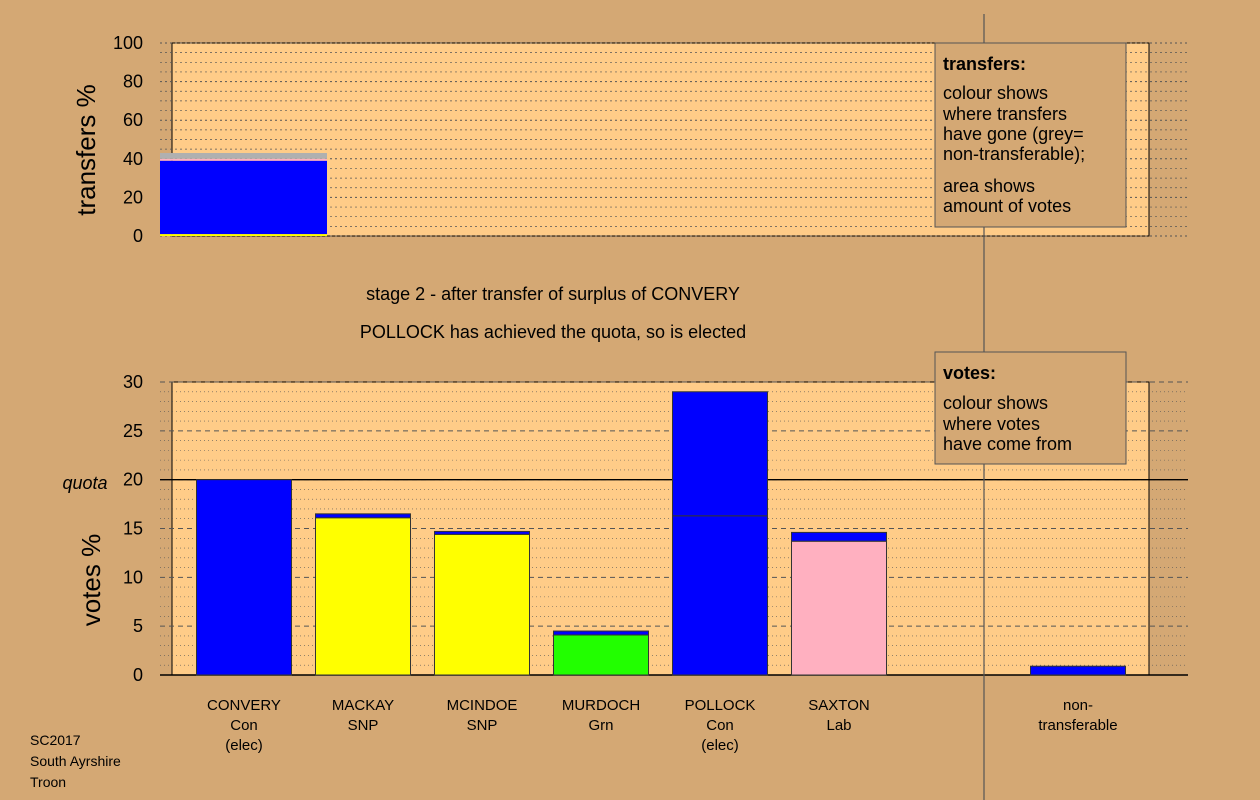  I want to click on transfers-legend-line: have gone (grey=, so click(1013, 134).